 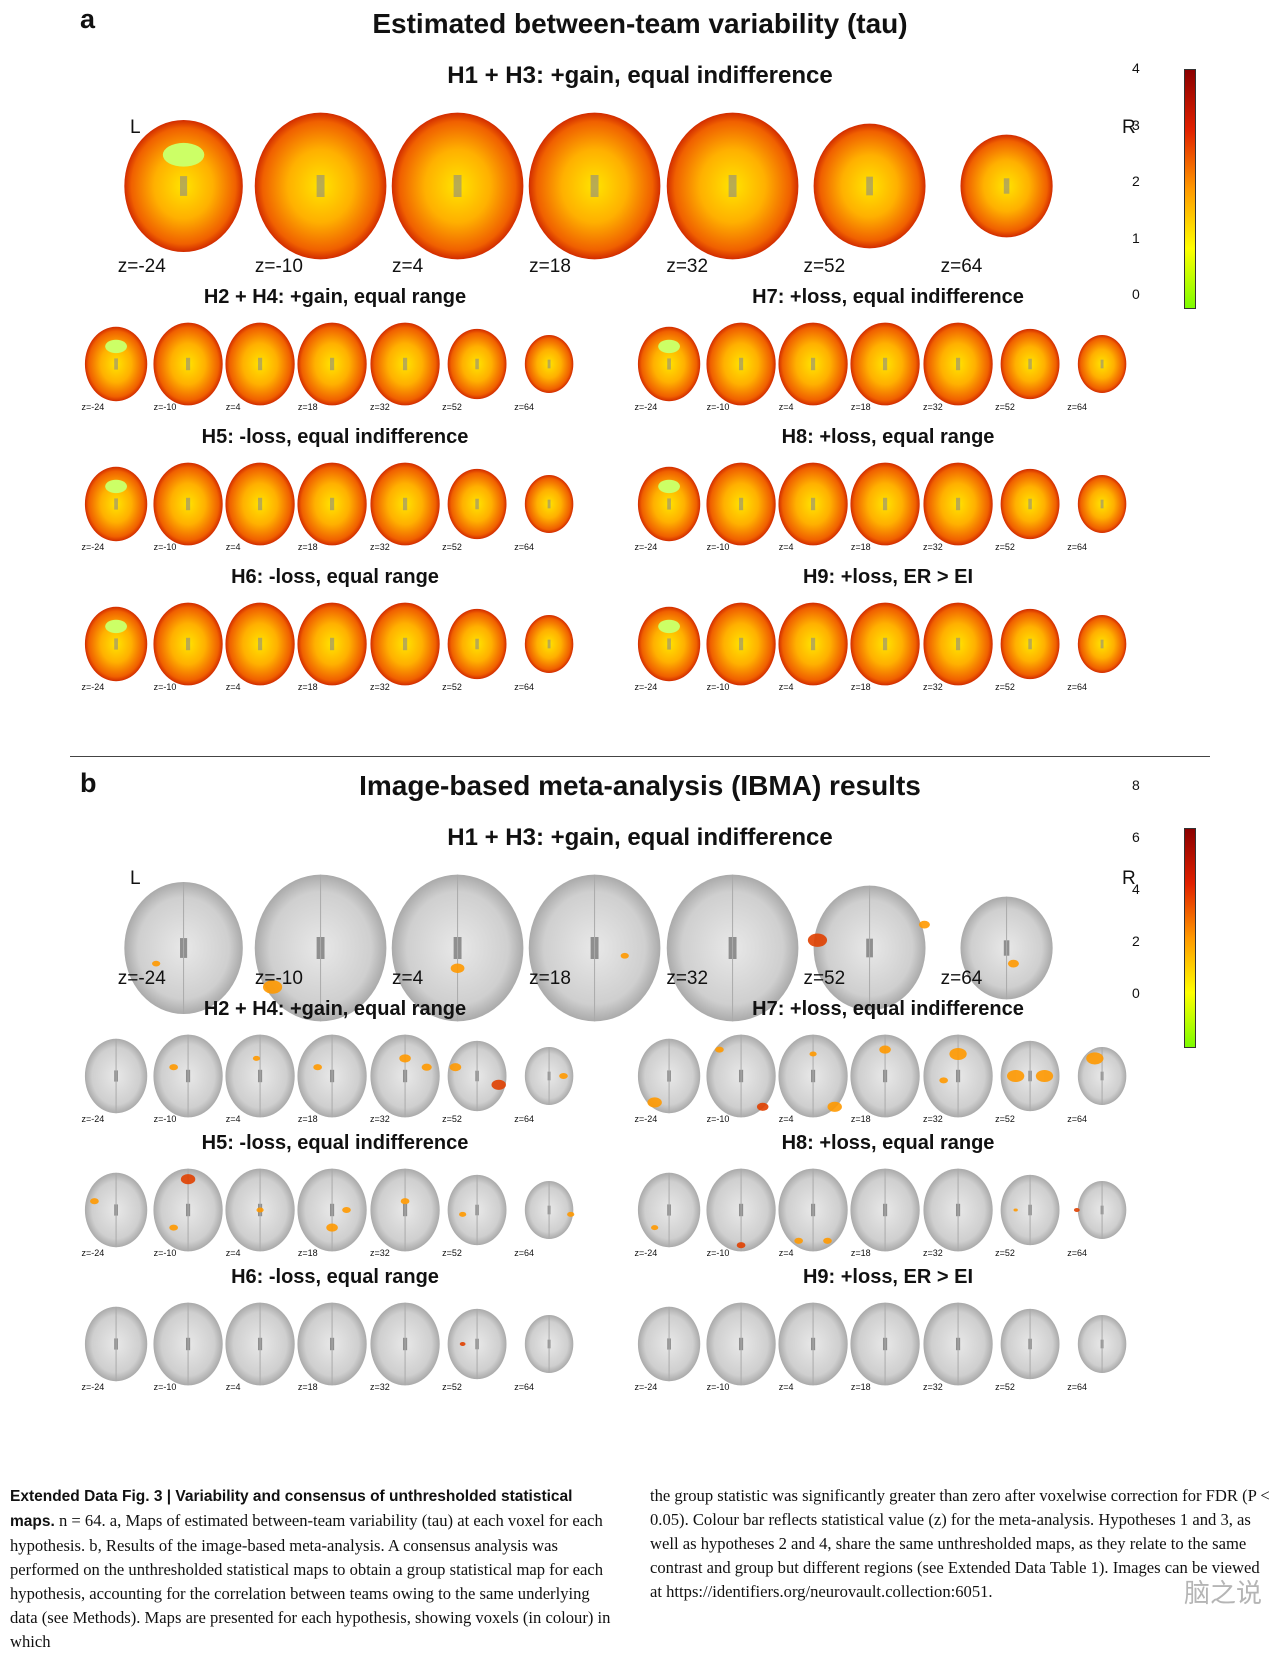 What do you see at coordinates (1190, 938) in the screenshot?
I see `panel-b-colorbar` at bounding box center [1190, 938].